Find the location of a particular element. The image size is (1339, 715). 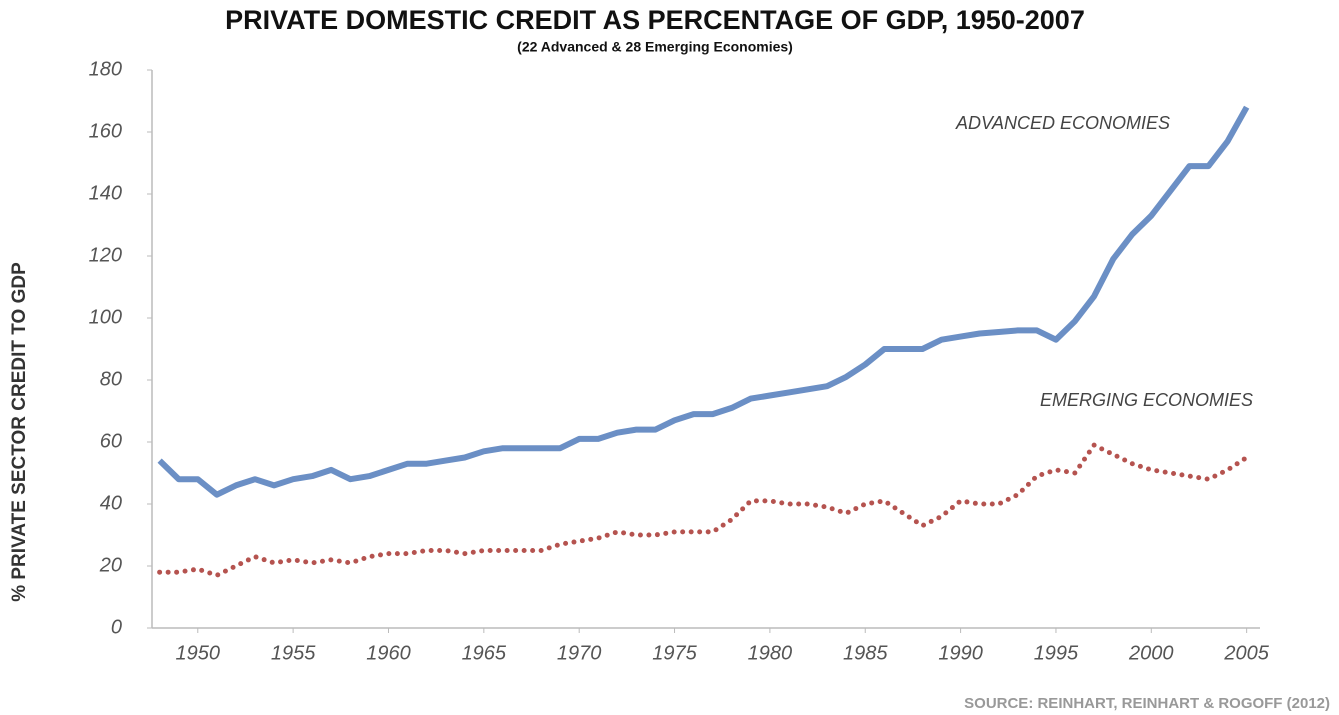

y-tick-label: 180 is located at coordinates (105, 69).